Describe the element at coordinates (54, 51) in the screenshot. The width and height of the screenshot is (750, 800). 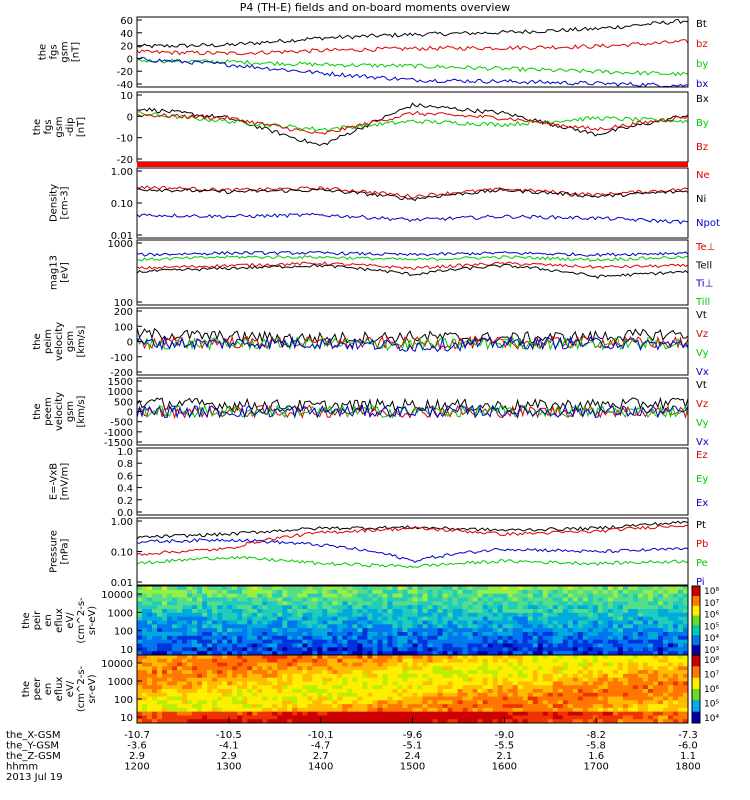
I see `panel-1-ylabel: fgs` at that location.